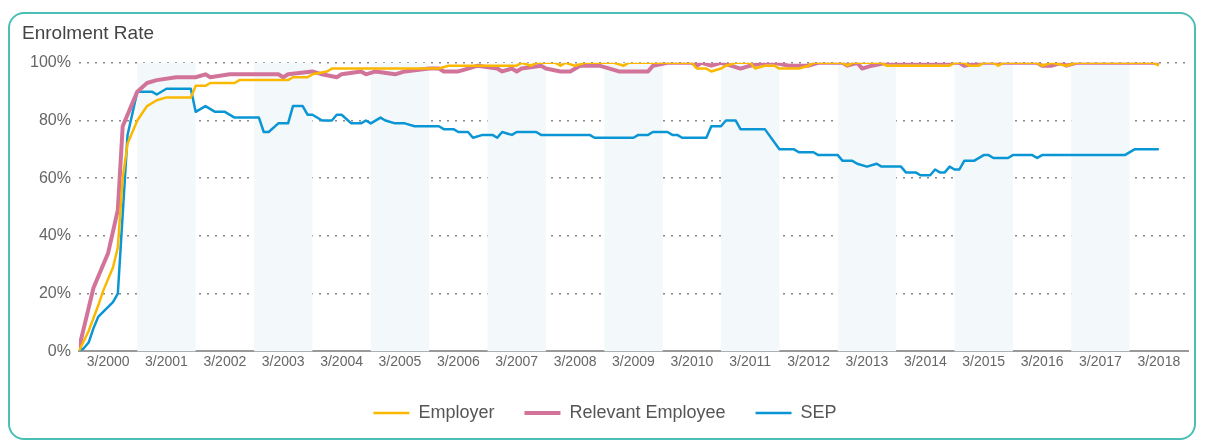 Image resolution: width=1210 pixels, height=448 pixels. What do you see at coordinates (458, 361) in the screenshot?
I see `x-tick-label: 3/2006` at bounding box center [458, 361].